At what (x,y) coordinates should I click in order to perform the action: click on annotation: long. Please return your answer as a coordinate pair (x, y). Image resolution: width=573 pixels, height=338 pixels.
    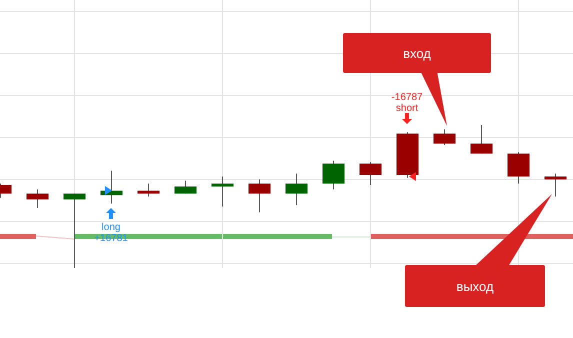
    Looking at the image, I should click on (111, 227).